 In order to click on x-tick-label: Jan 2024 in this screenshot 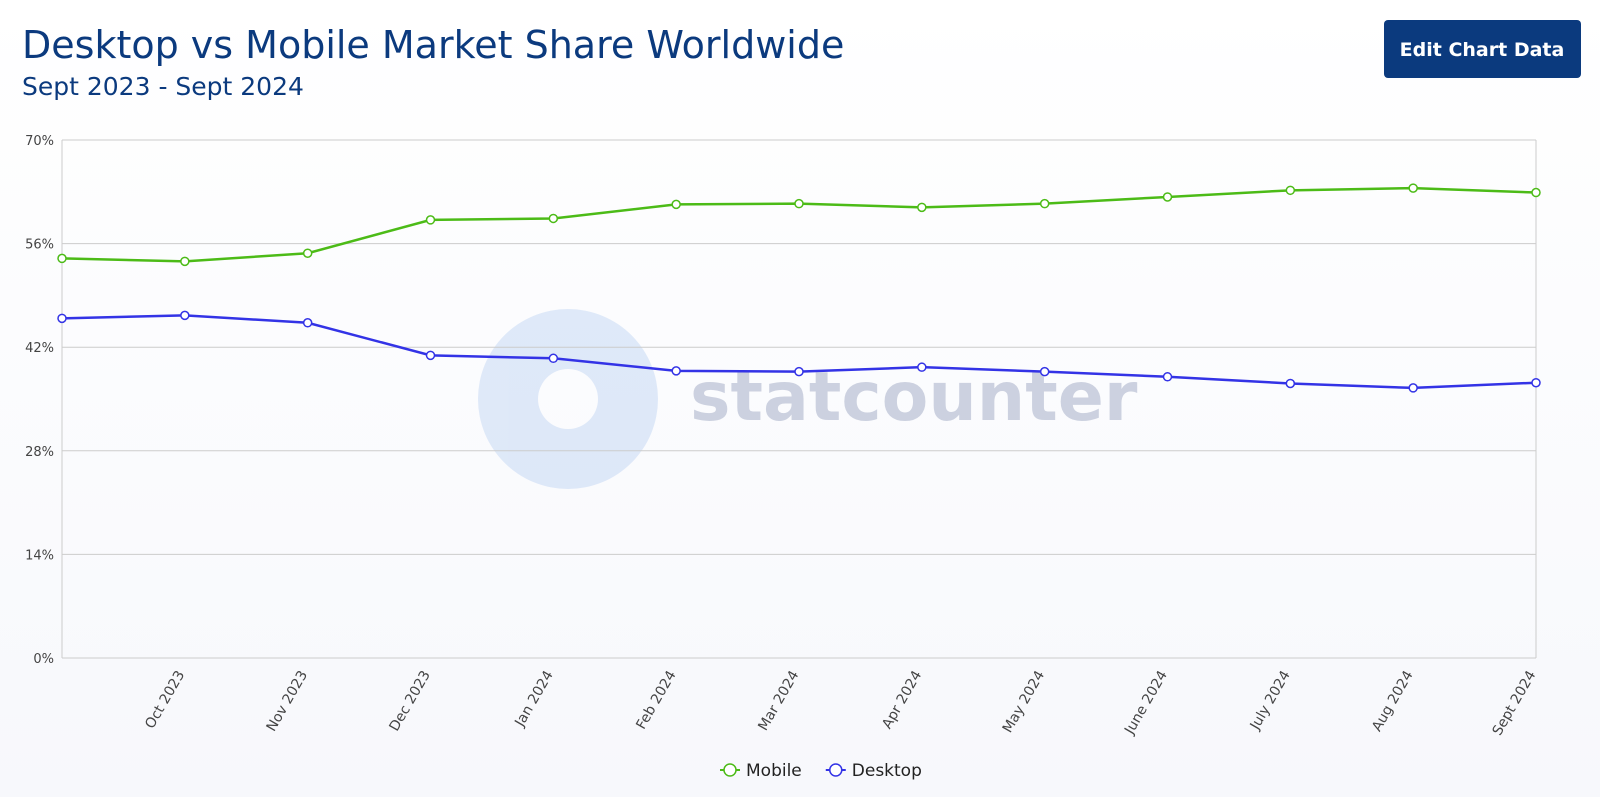, I will do `click(534, 699)`.